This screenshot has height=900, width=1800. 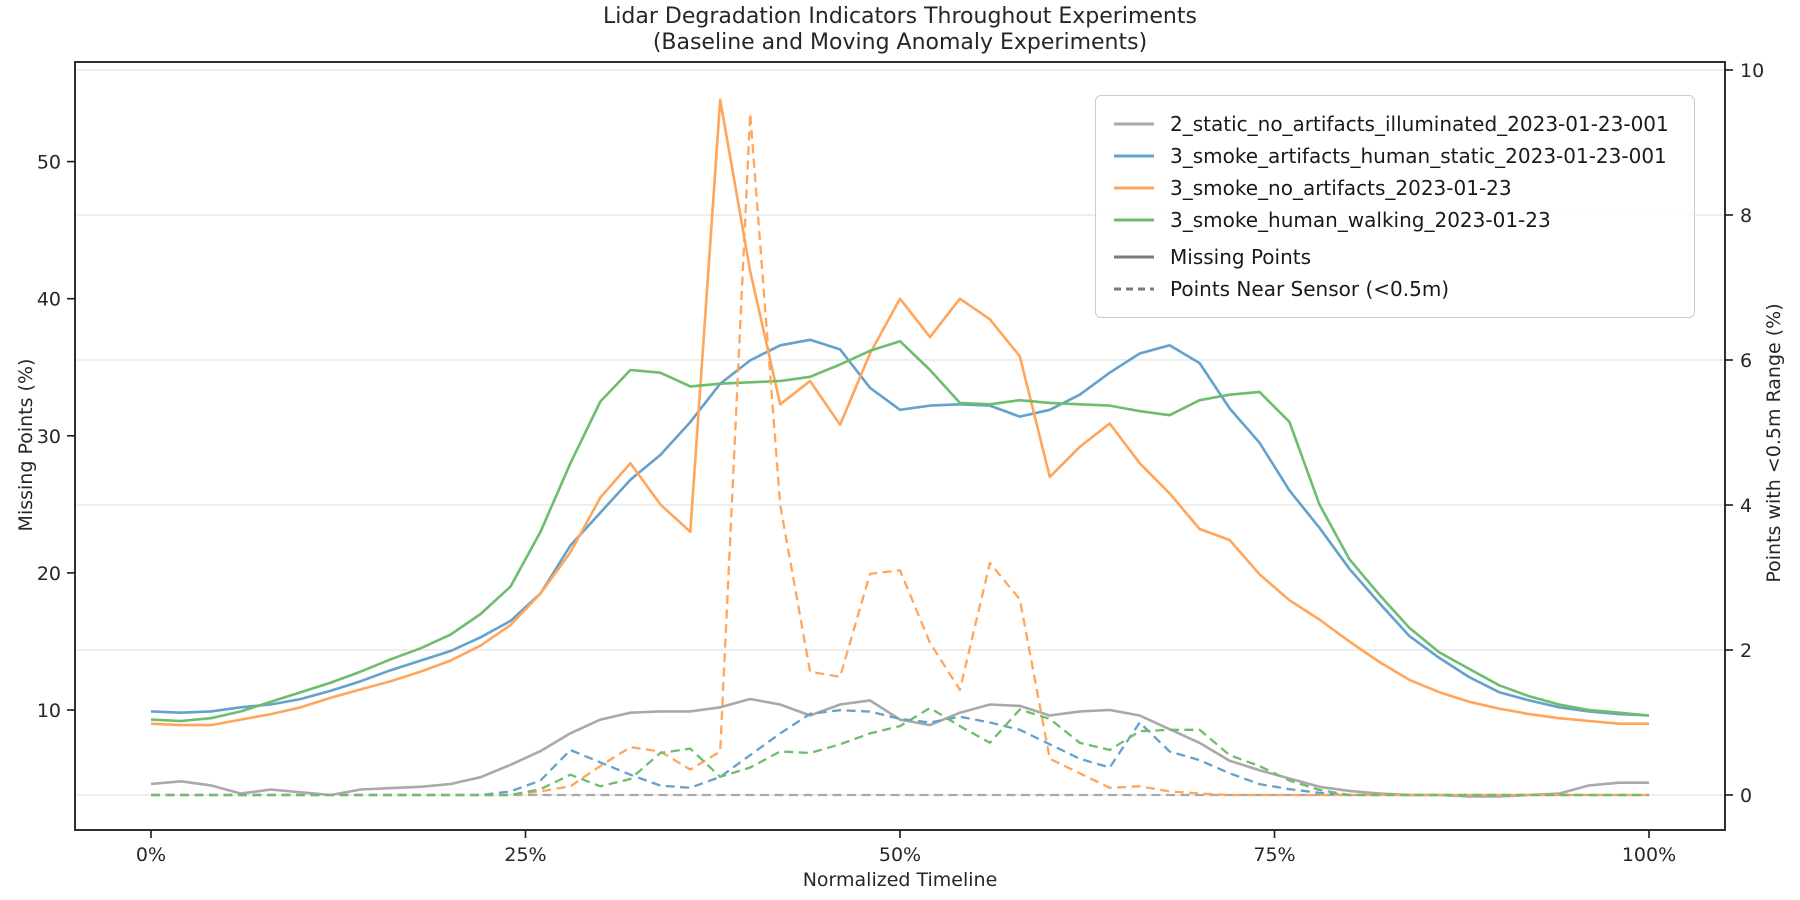 What do you see at coordinates (1134, 156) in the screenshot?
I see `legend-swatch-blue-line` at bounding box center [1134, 156].